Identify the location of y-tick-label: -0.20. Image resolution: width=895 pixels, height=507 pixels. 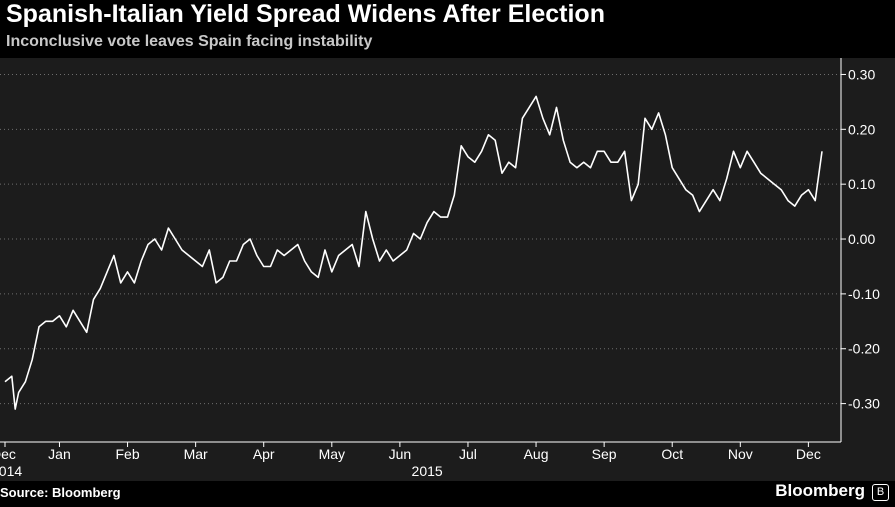
(864, 349).